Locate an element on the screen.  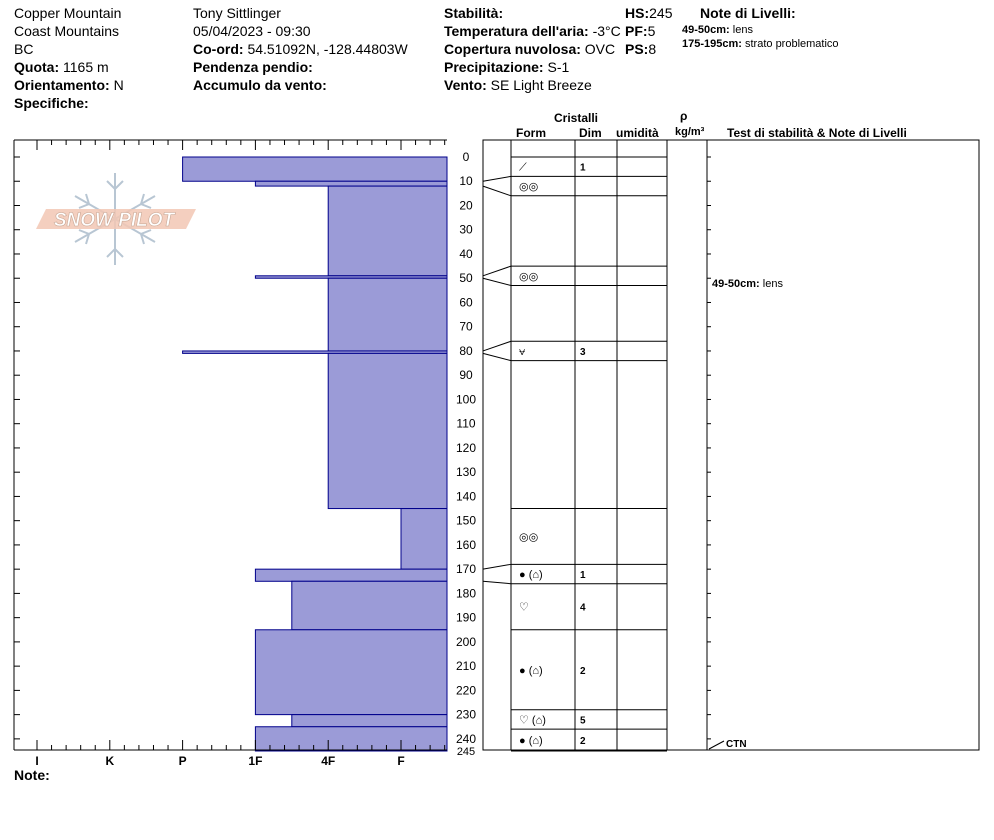
depth-tick-label: 180 is located at coordinates (466, 593).